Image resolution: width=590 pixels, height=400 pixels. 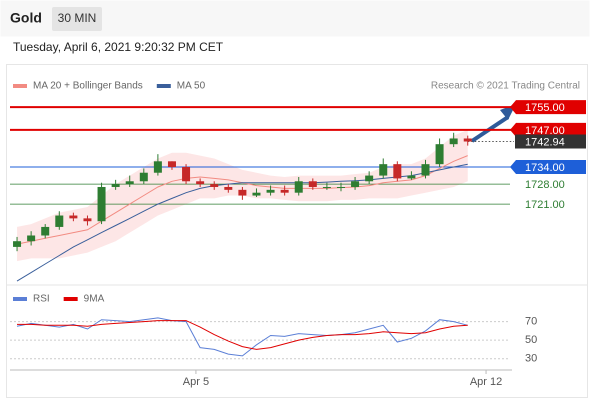 I want to click on x-tick-label: Apr 5, so click(x=196, y=382).